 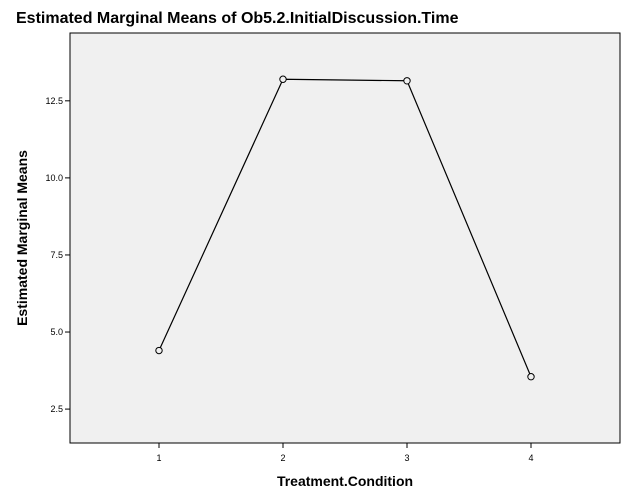 I want to click on y-tick-label: 12.5, so click(x=54, y=101).